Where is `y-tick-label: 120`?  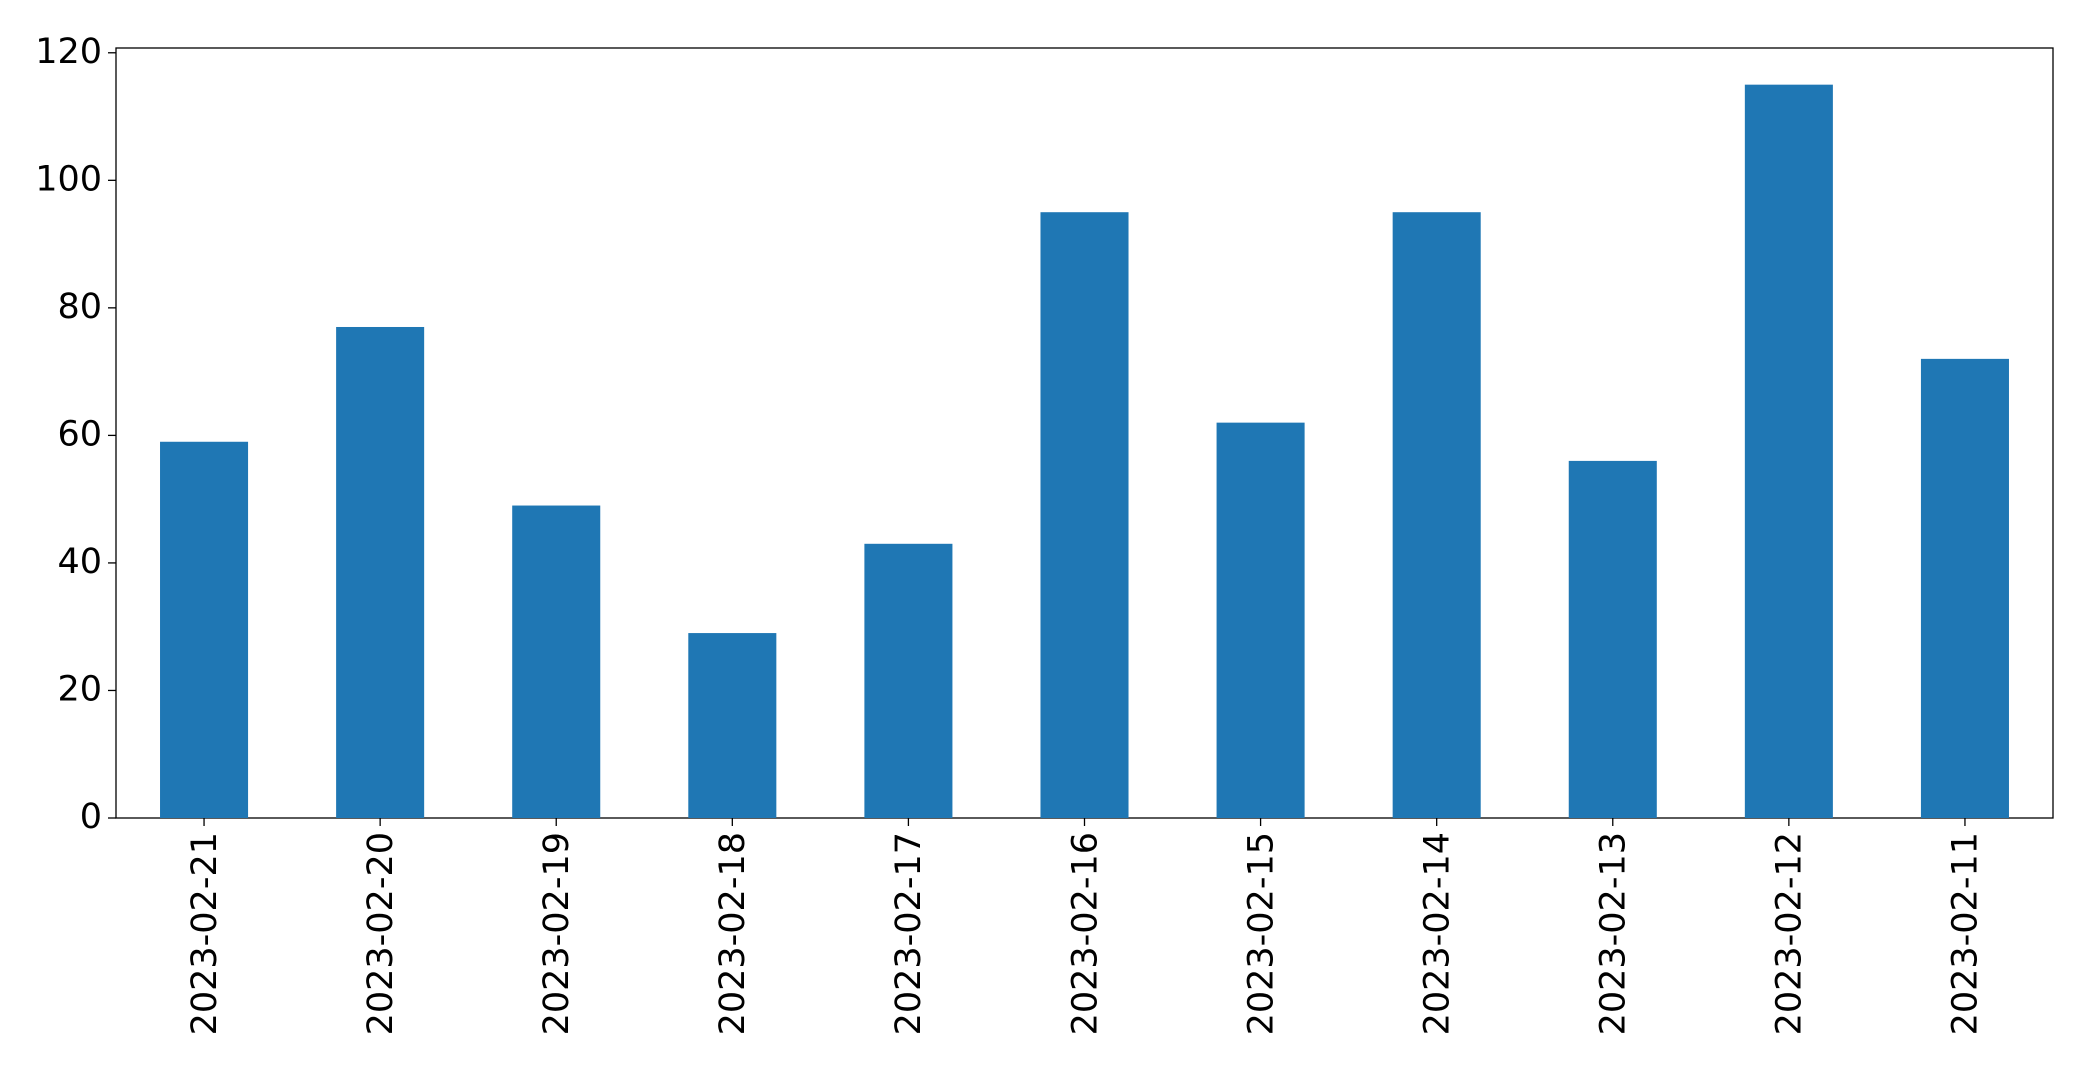 y-tick-label: 120 is located at coordinates (68, 52).